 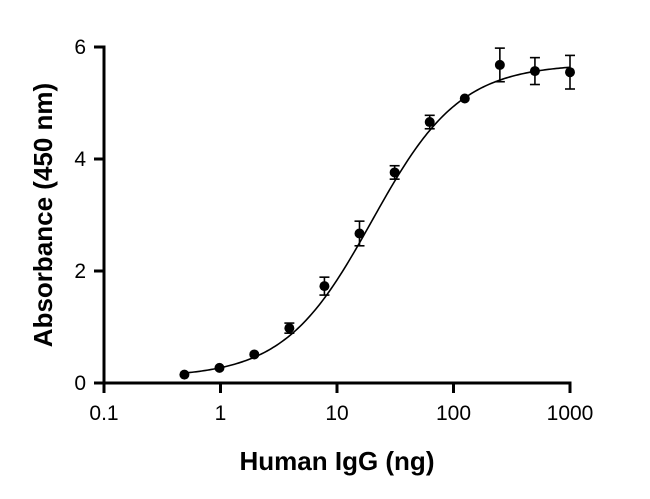 I want to click on y-axis-title: Absorbance (450 nm), so click(x=43, y=215).